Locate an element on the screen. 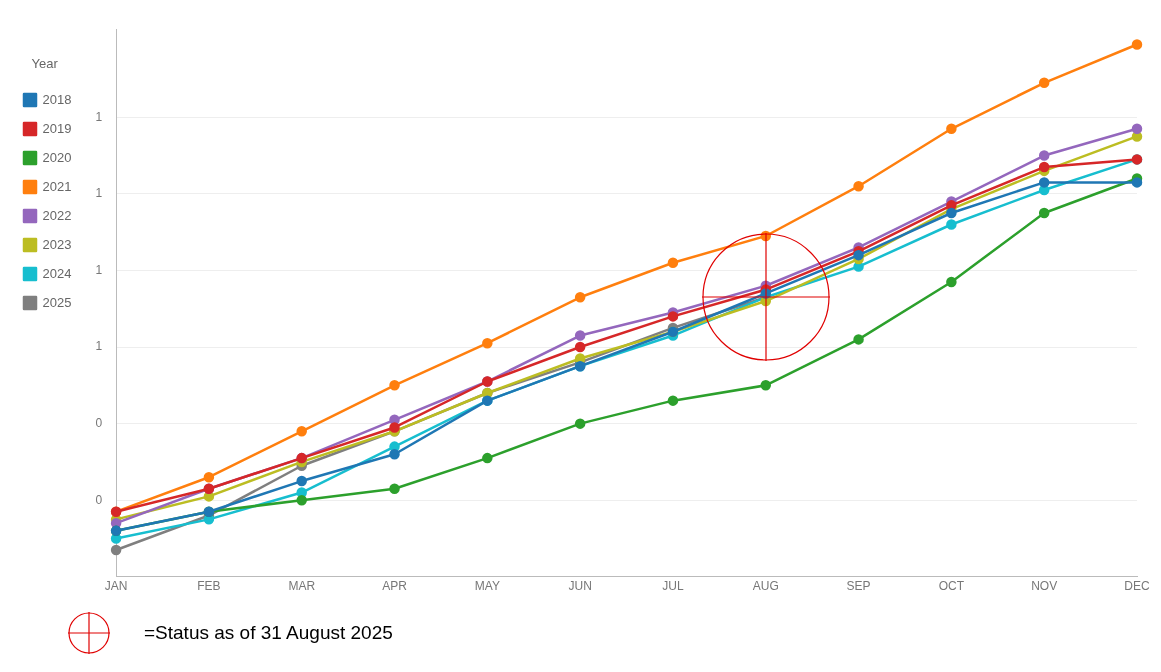  x-tick-label: MAY is located at coordinates (487, 586).